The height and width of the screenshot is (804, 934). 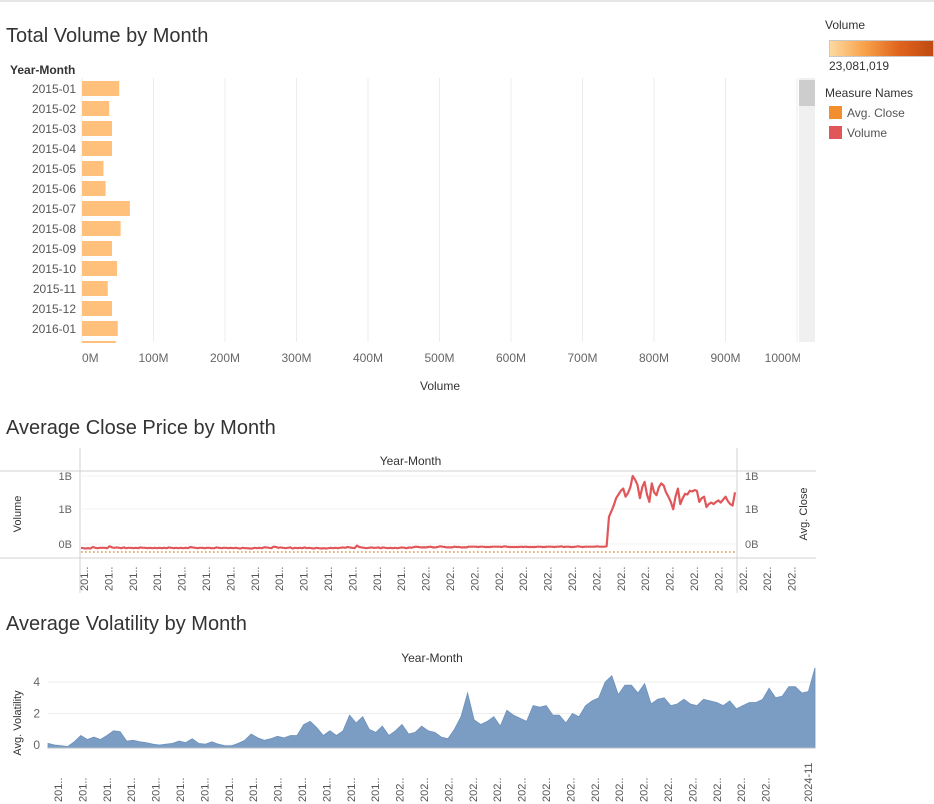 What do you see at coordinates (153, 358) in the screenshot?
I see `volume-x-tick-label: 100M` at bounding box center [153, 358].